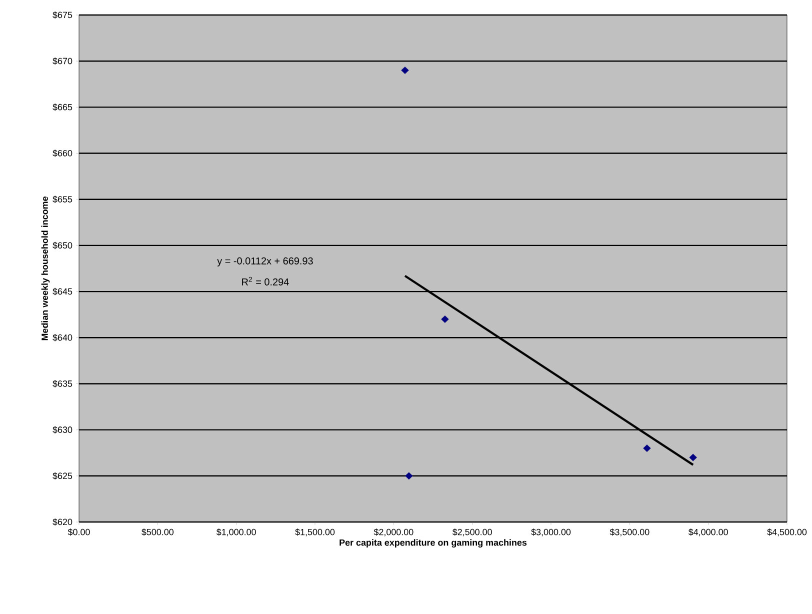  I want to click on y-tick-label: $635, so click(62, 384).